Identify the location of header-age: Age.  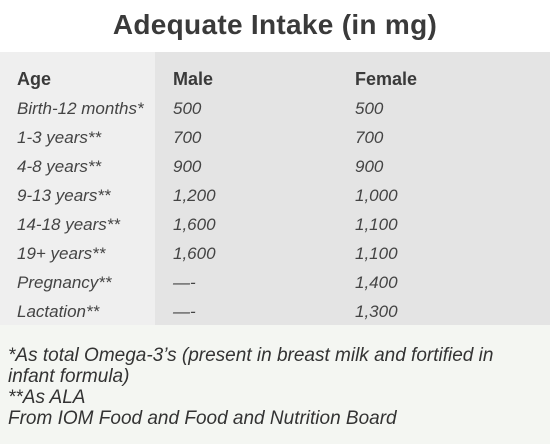
(34, 79).